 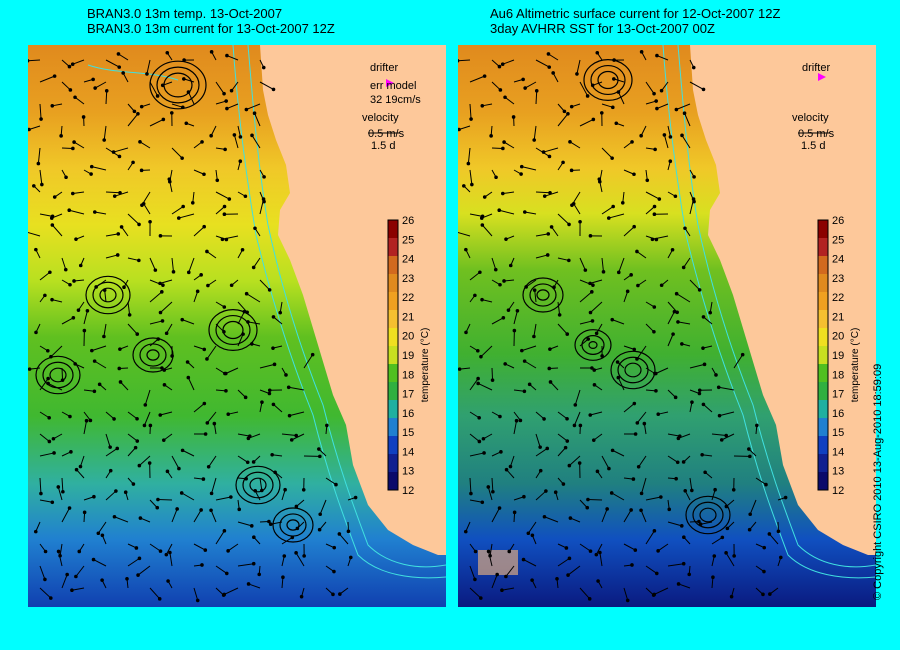 I want to click on colorbar-tick-label: 25, so click(x=838, y=240).